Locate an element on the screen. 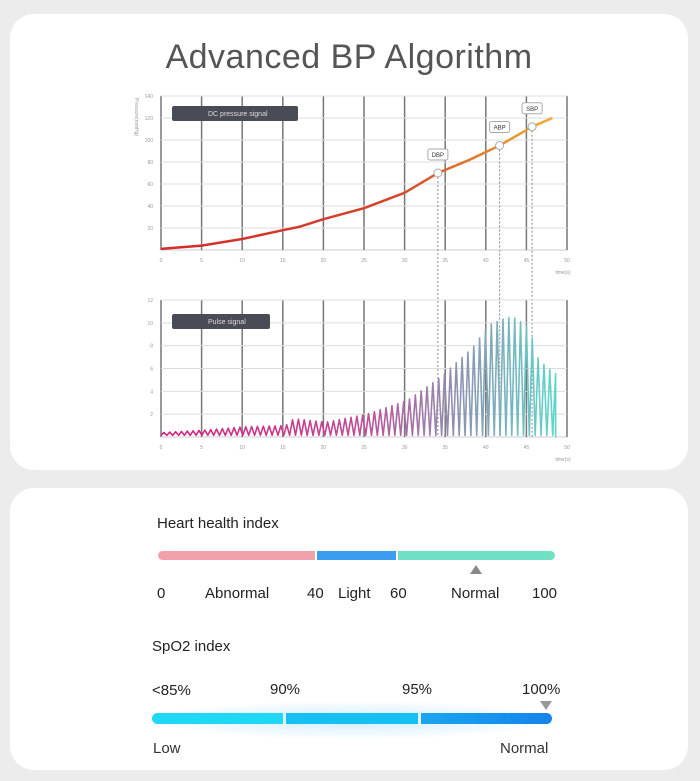 Image resolution: width=700 pixels, height=781 pixels. heart-label: Abnormal is located at coordinates (237, 593).